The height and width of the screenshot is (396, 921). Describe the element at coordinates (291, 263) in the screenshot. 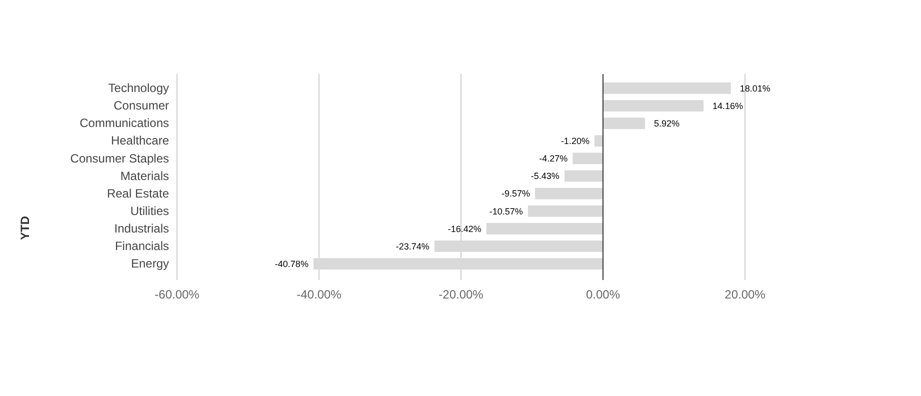

I see `data-label: -40.78%` at that location.